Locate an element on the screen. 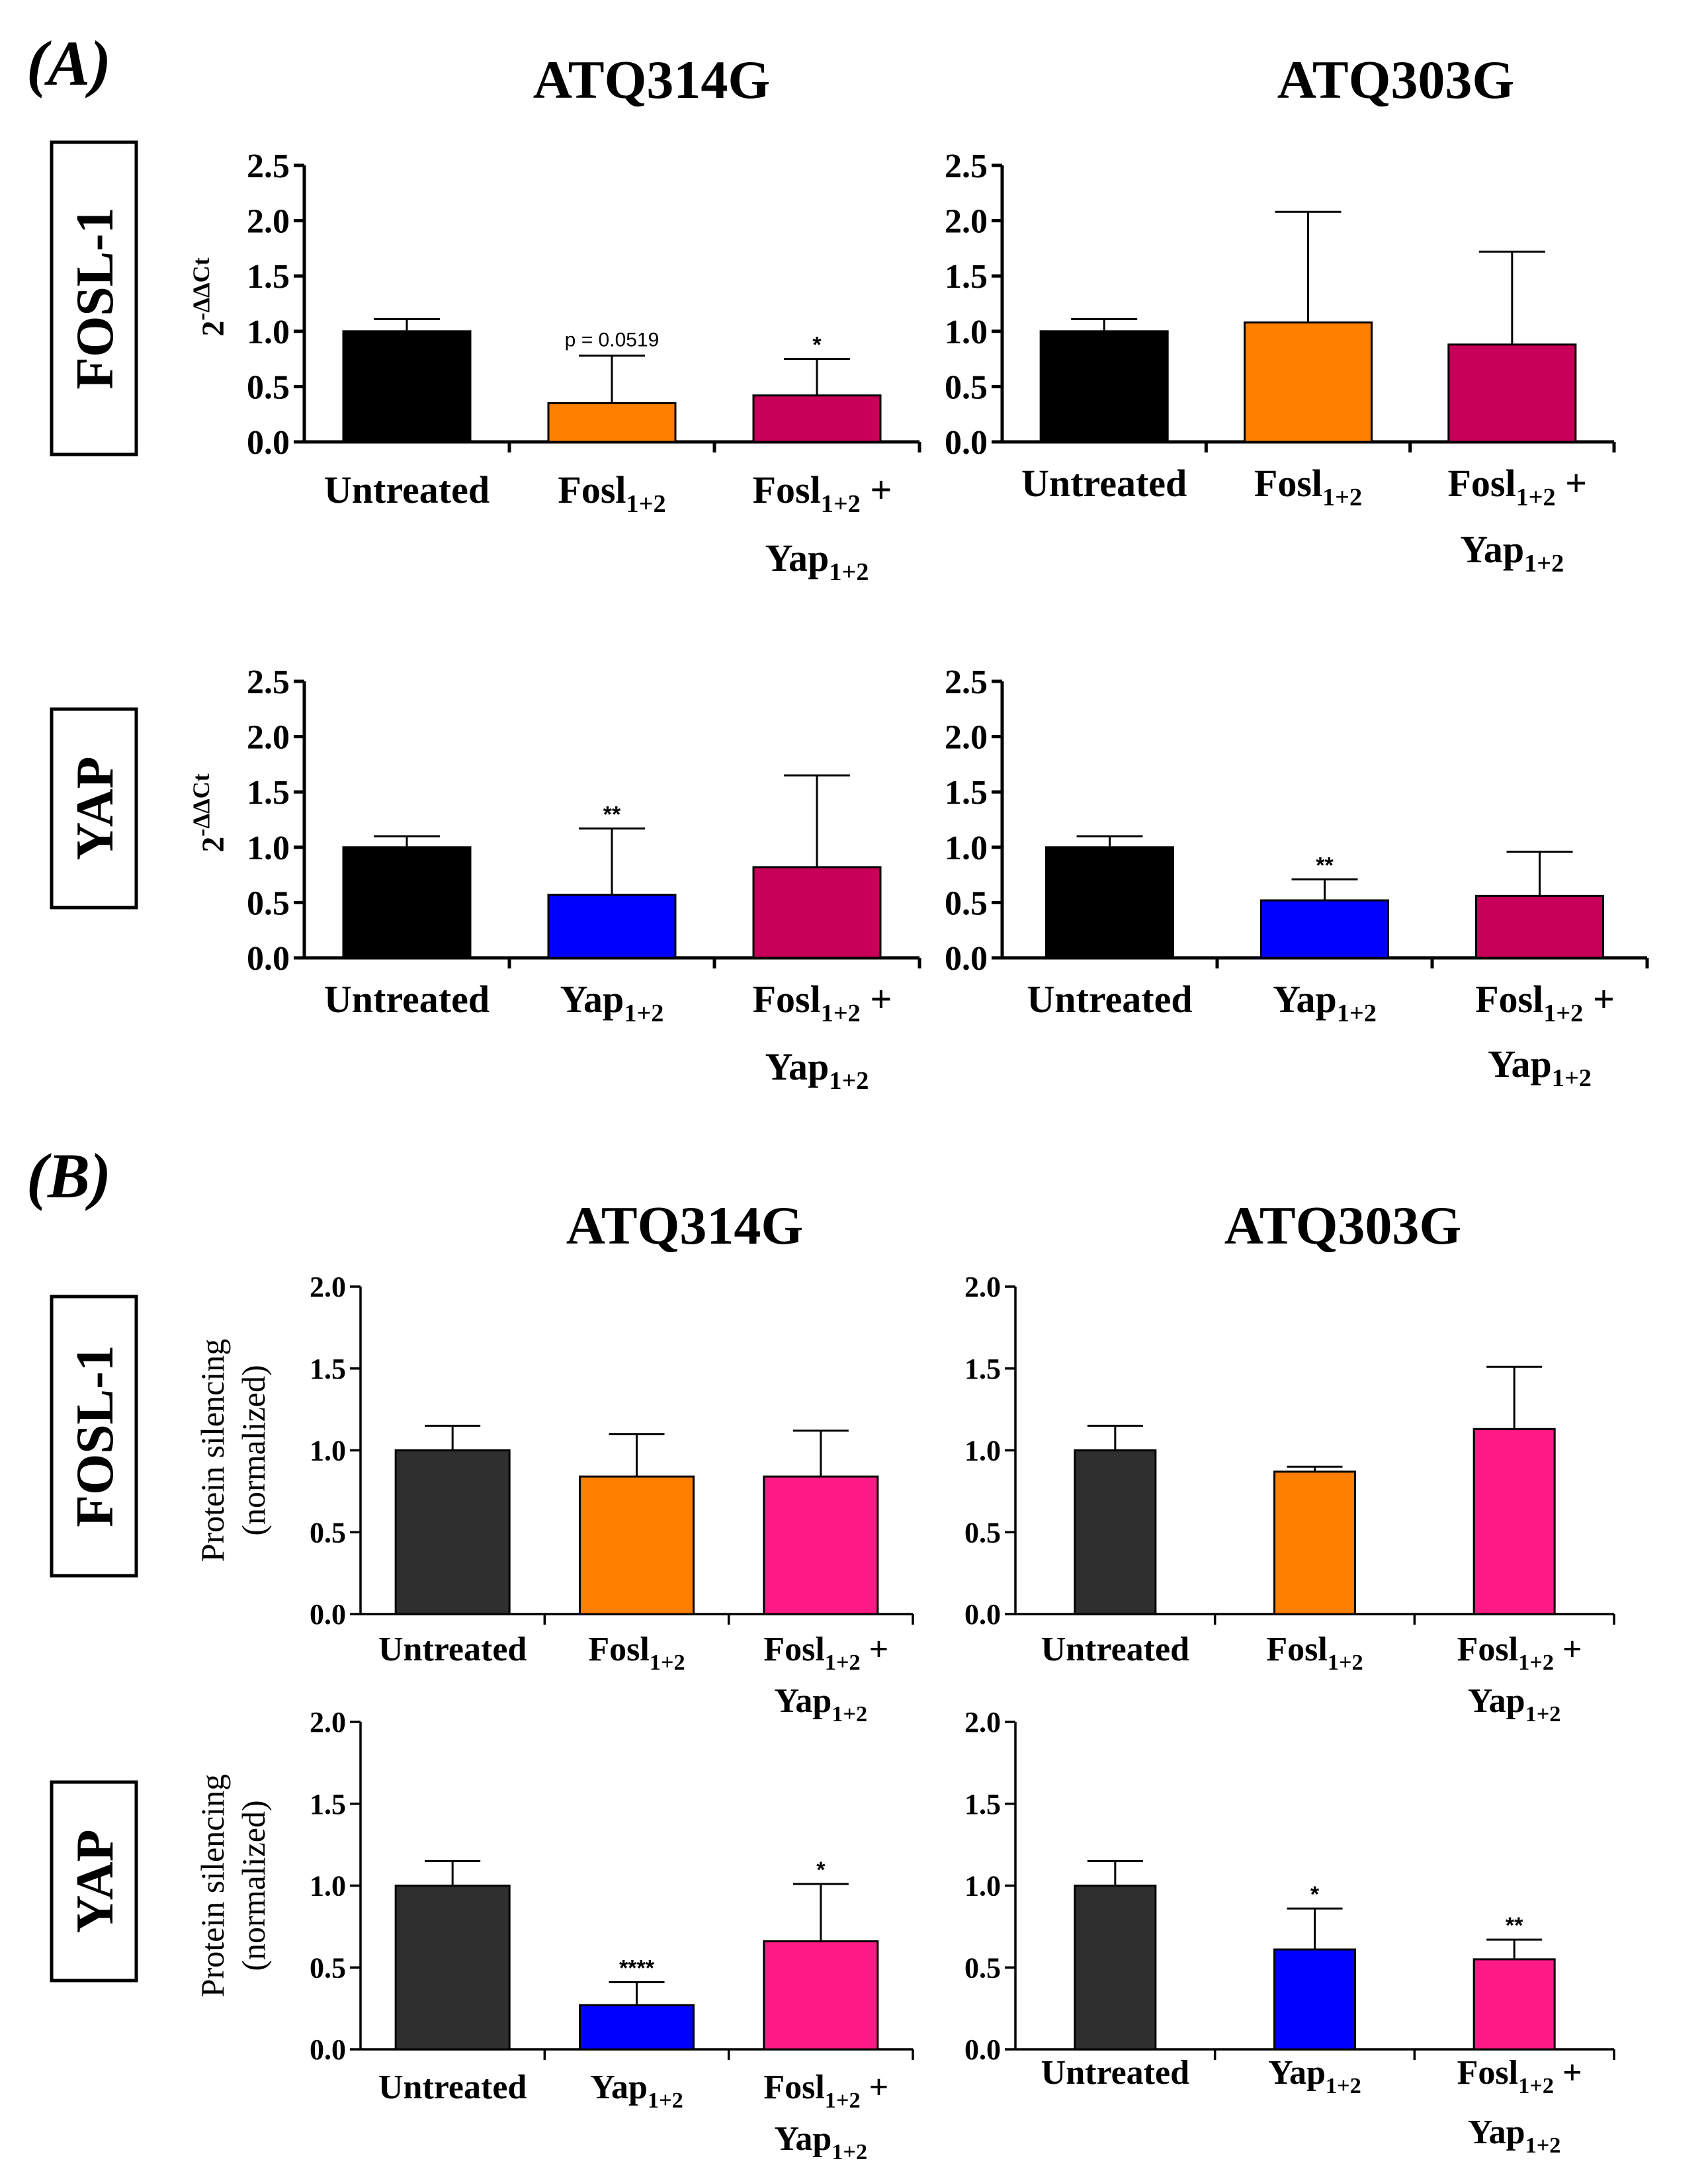  category-label: Yap1+2​ is located at coordinates (636, 2091).